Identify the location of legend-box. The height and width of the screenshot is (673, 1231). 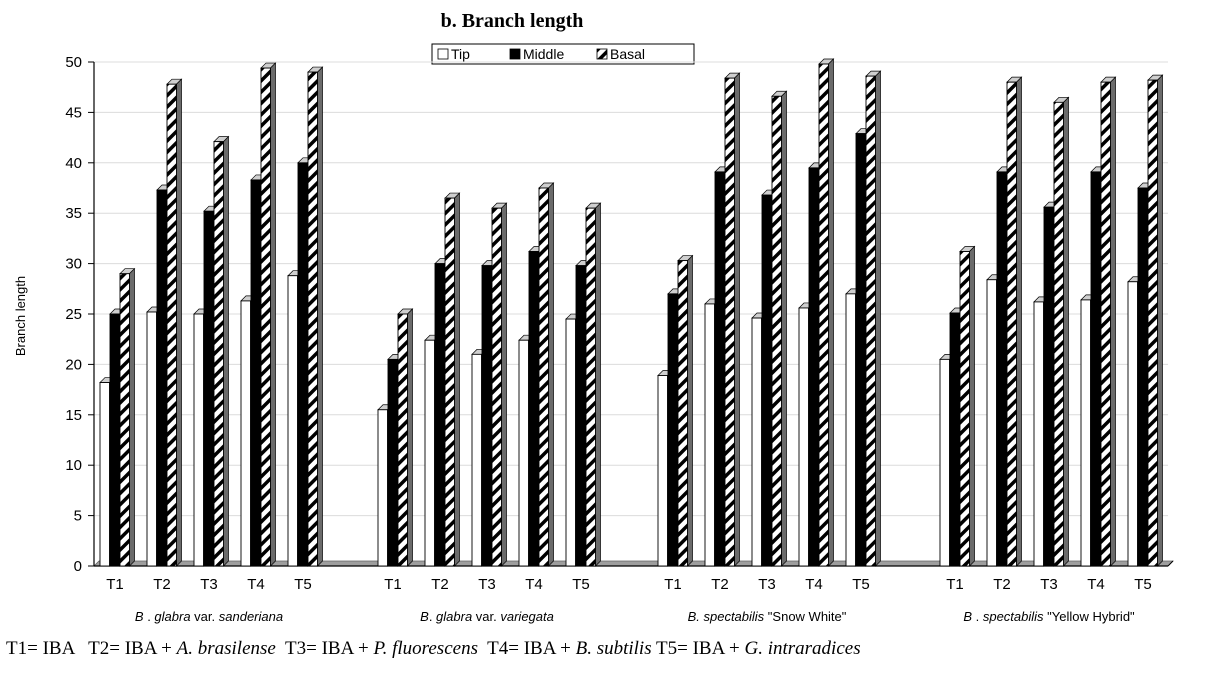
(563, 54).